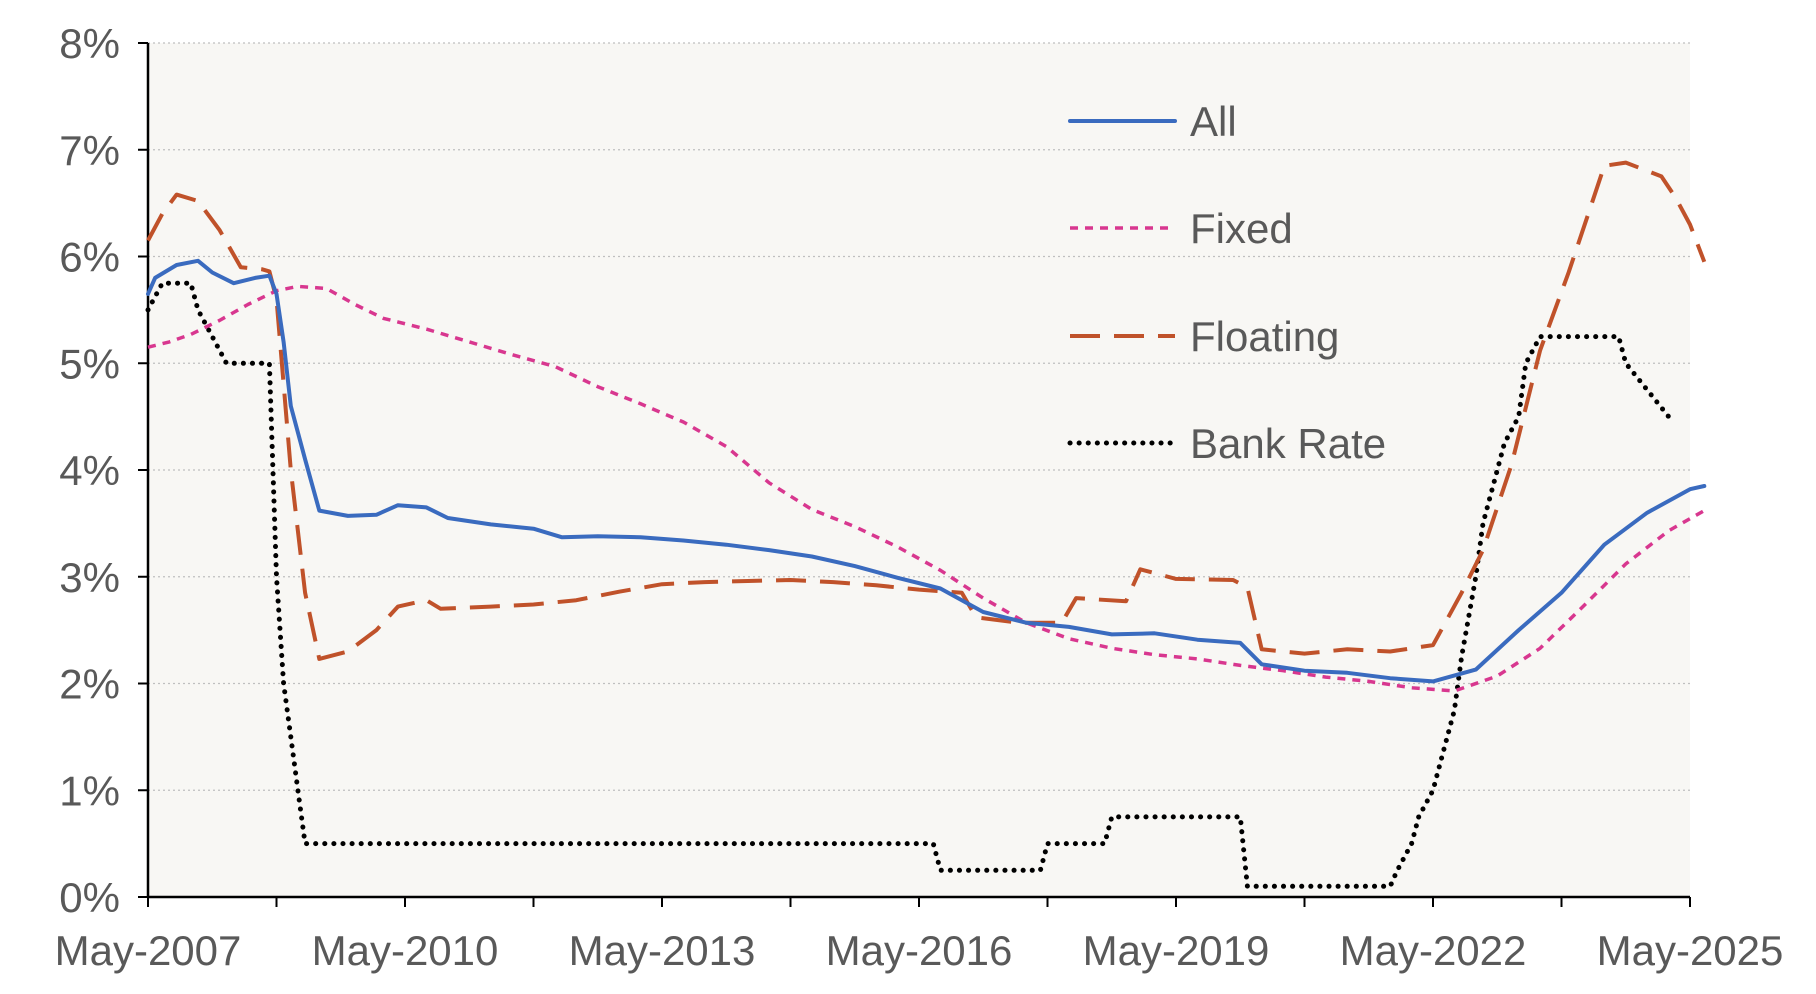  Describe the element at coordinates (89, 897) in the screenshot. I see `y-tick-label: 0%` at that location.